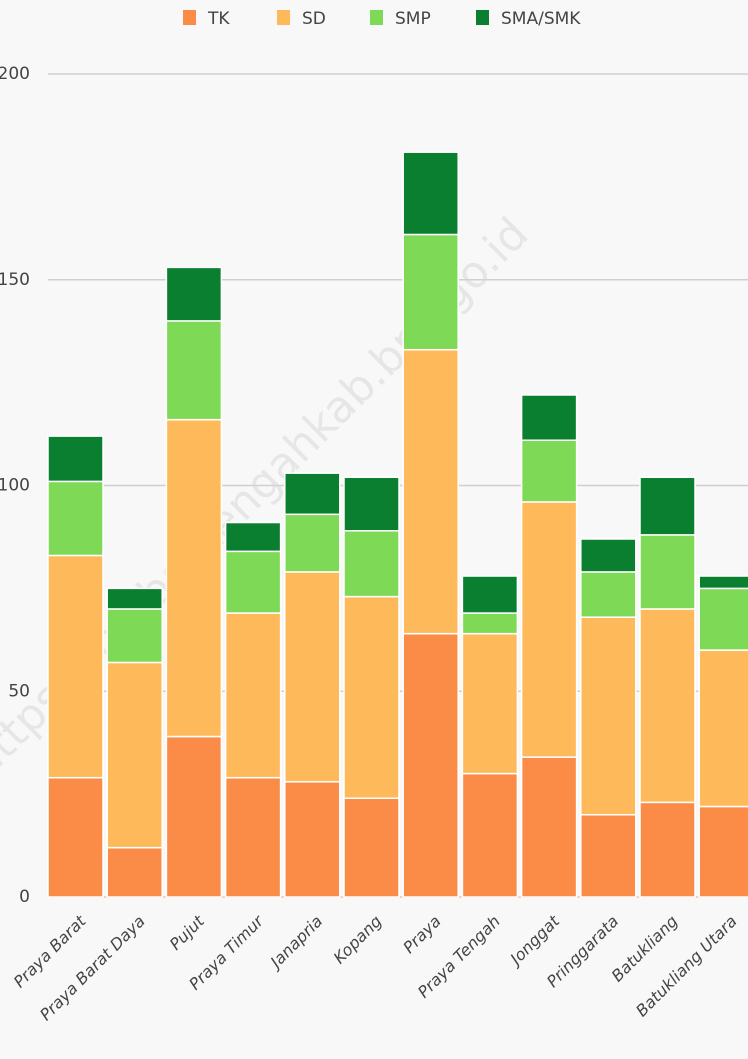 The image size is (748, 1059). I want to click on legend-label: TK, so click(218, 19).